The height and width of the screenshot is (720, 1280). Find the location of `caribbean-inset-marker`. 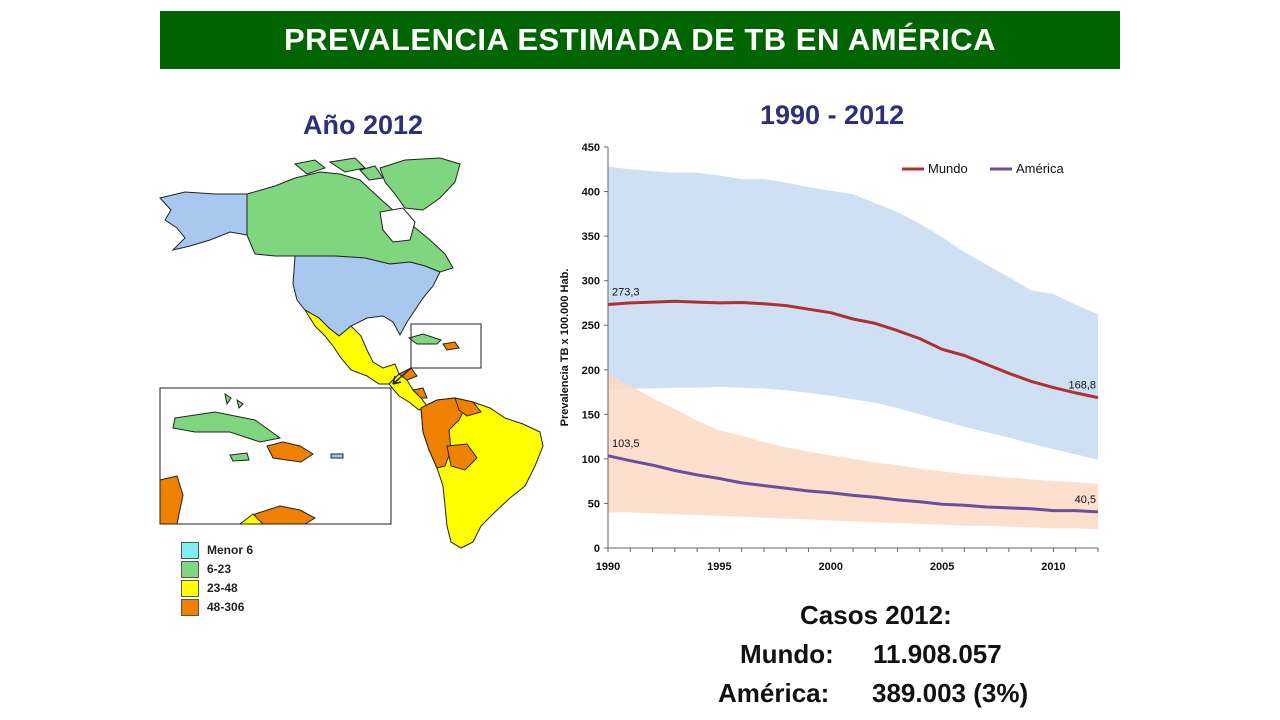

caribbean-inset-marker is located at coordinates (446, 346).